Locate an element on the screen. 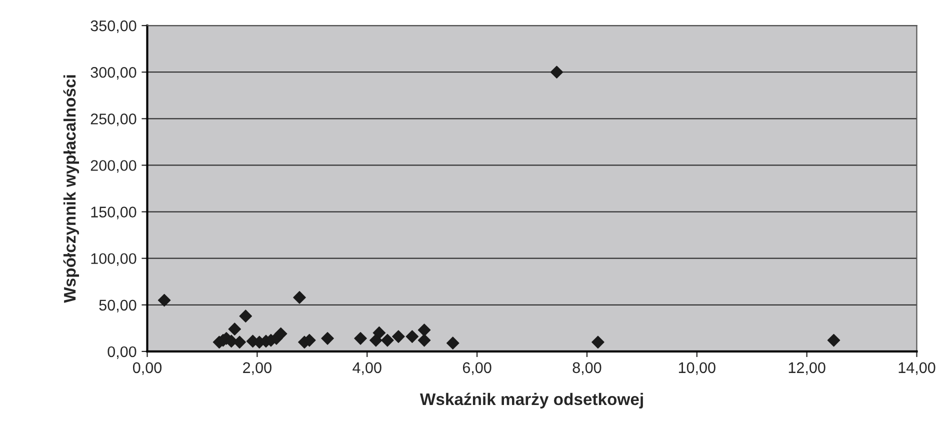 Image resolution: width=950 pixels, height=426 pixels. y-tick-label: 300,00 is located at coordinates (113, 73).